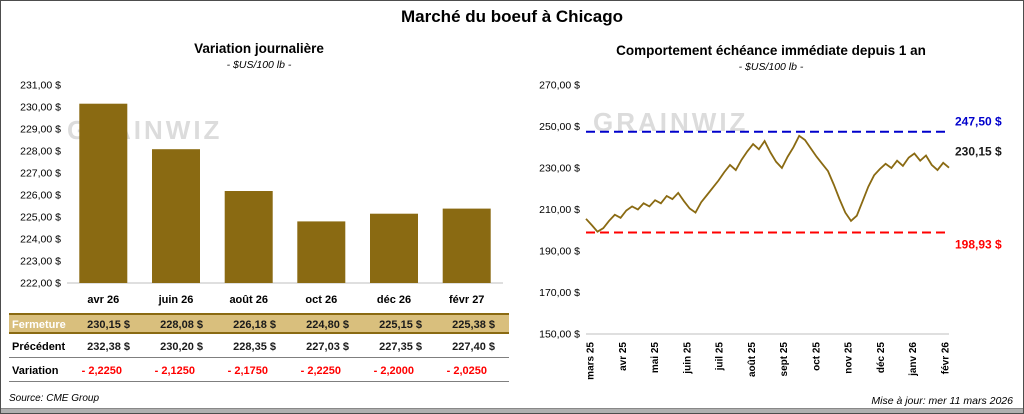  What do you see at coordinates (39, 347) in the screenshot?
I see `row-label: Précédent` at bounding box center [39, 347].